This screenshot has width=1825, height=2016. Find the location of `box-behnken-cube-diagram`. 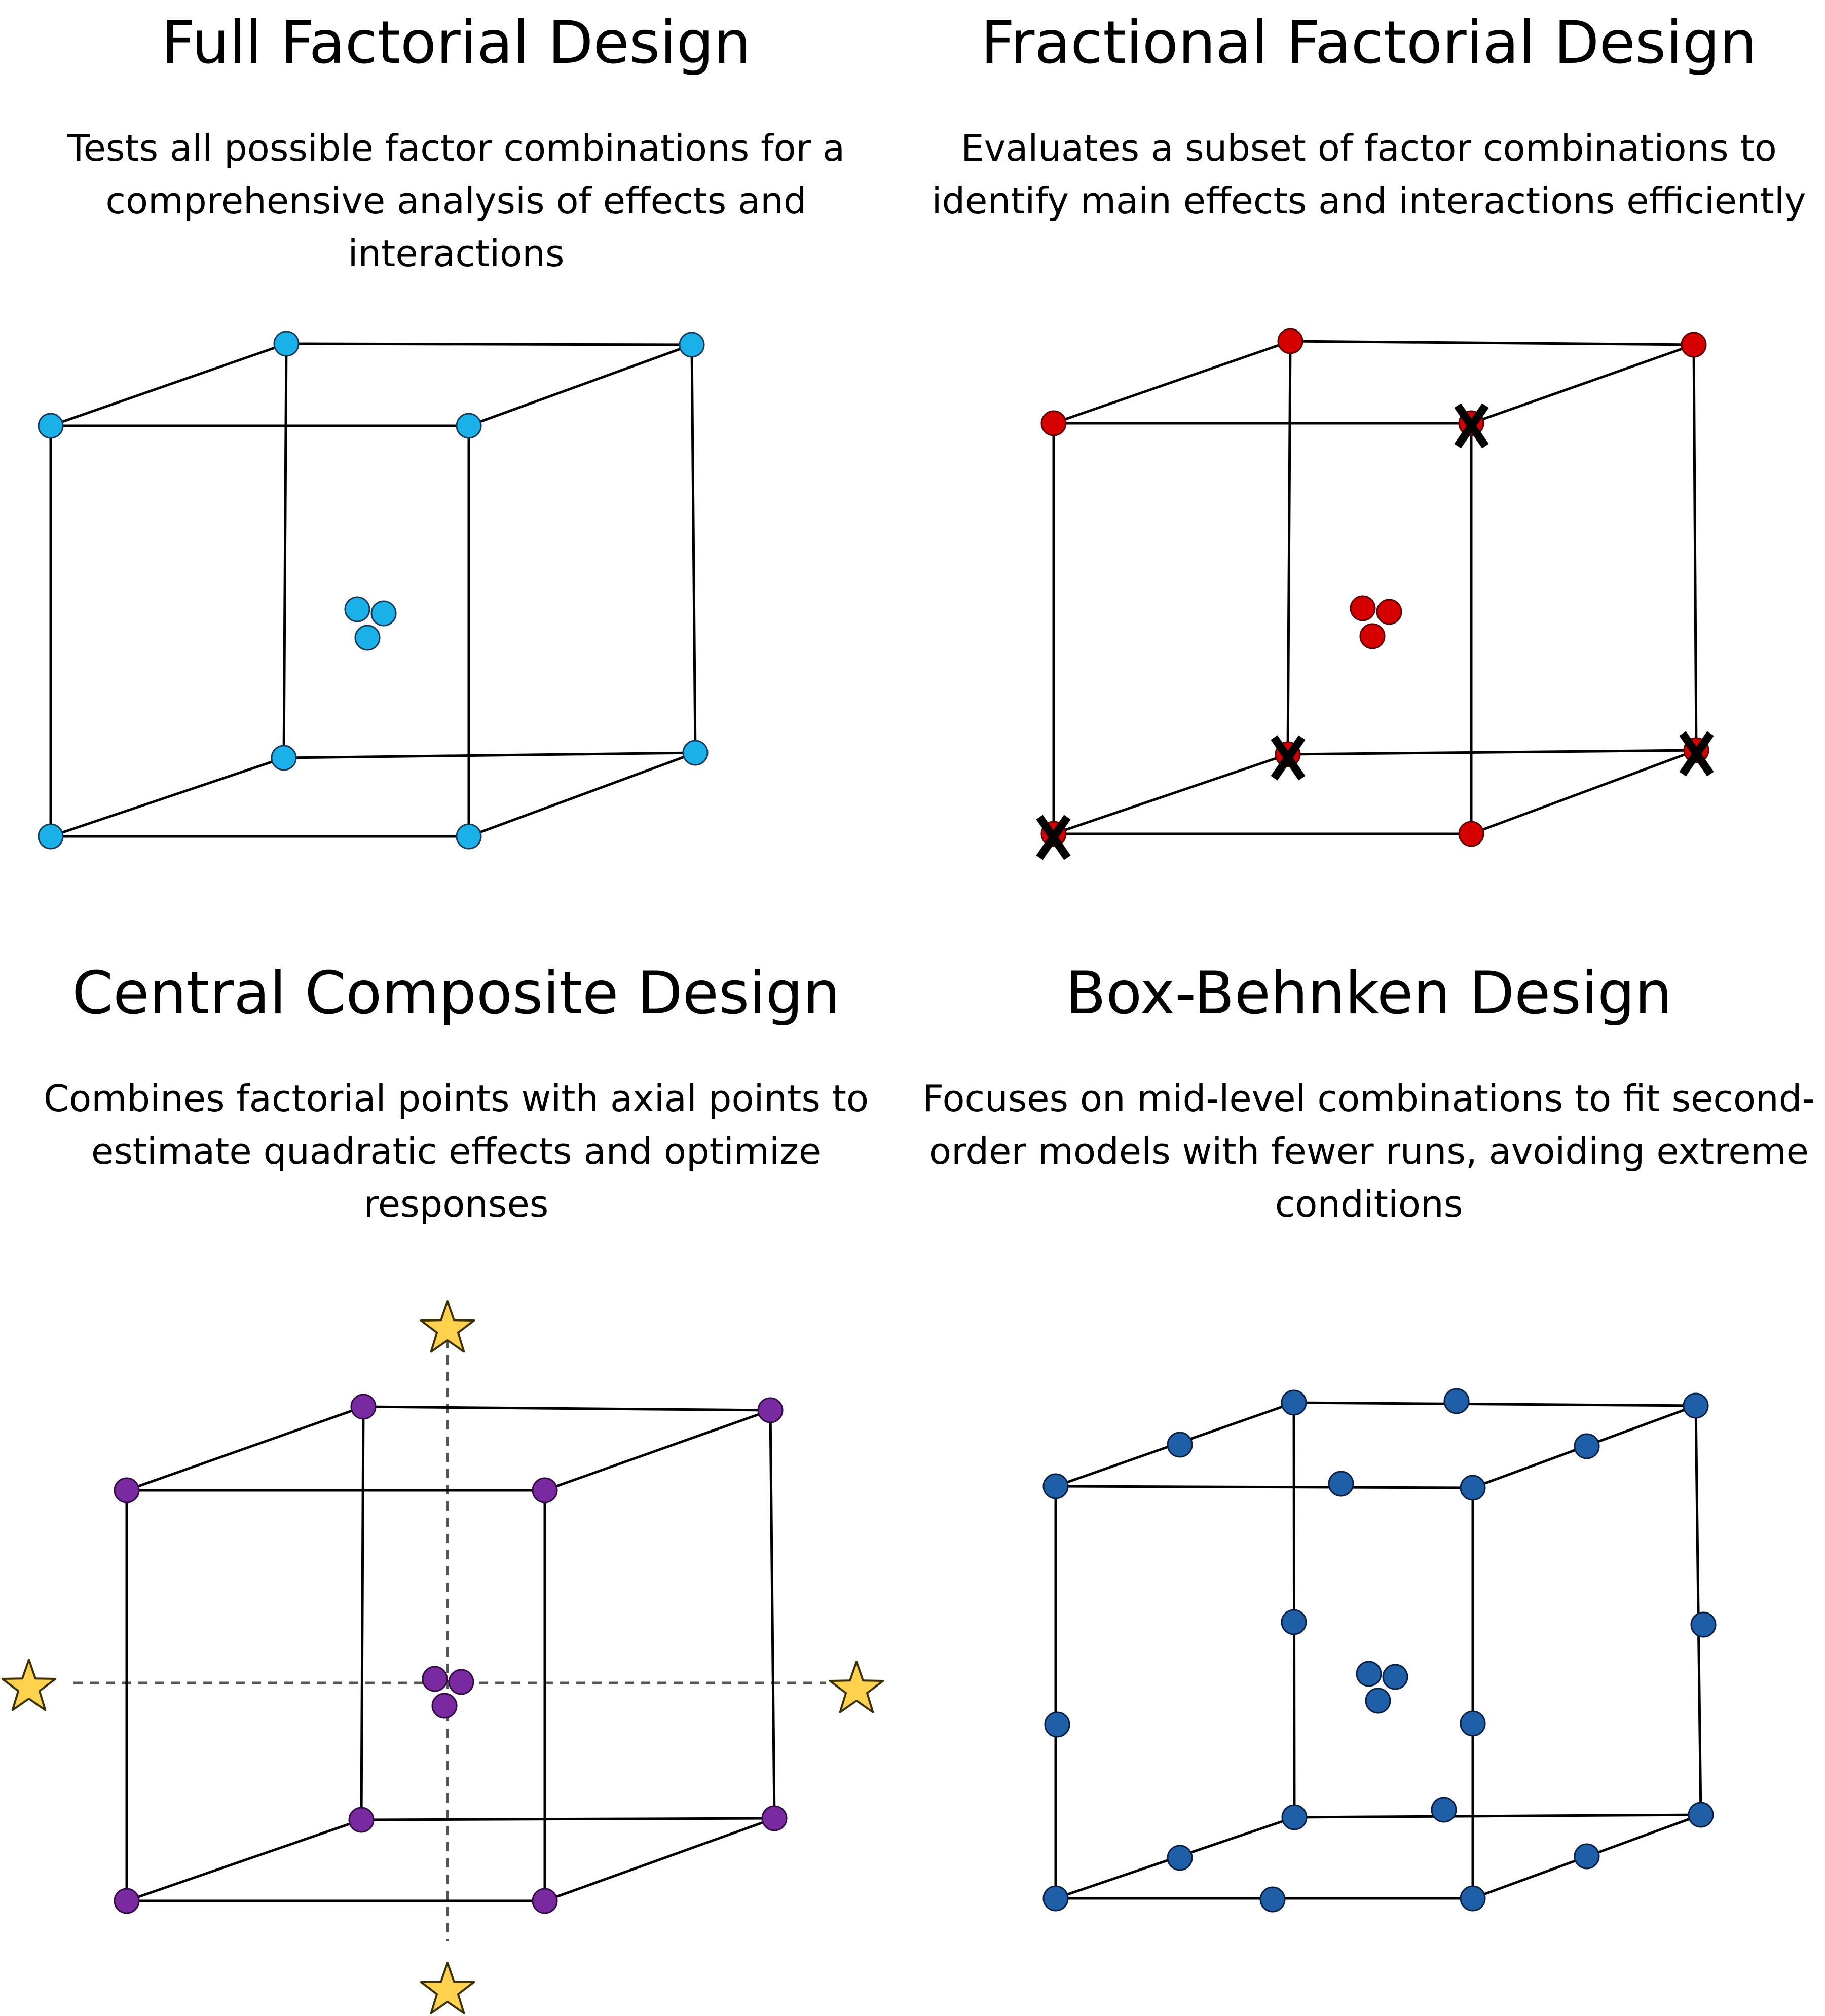

box-behnken-cube-diagram is located at coordinates (1380, 1650).